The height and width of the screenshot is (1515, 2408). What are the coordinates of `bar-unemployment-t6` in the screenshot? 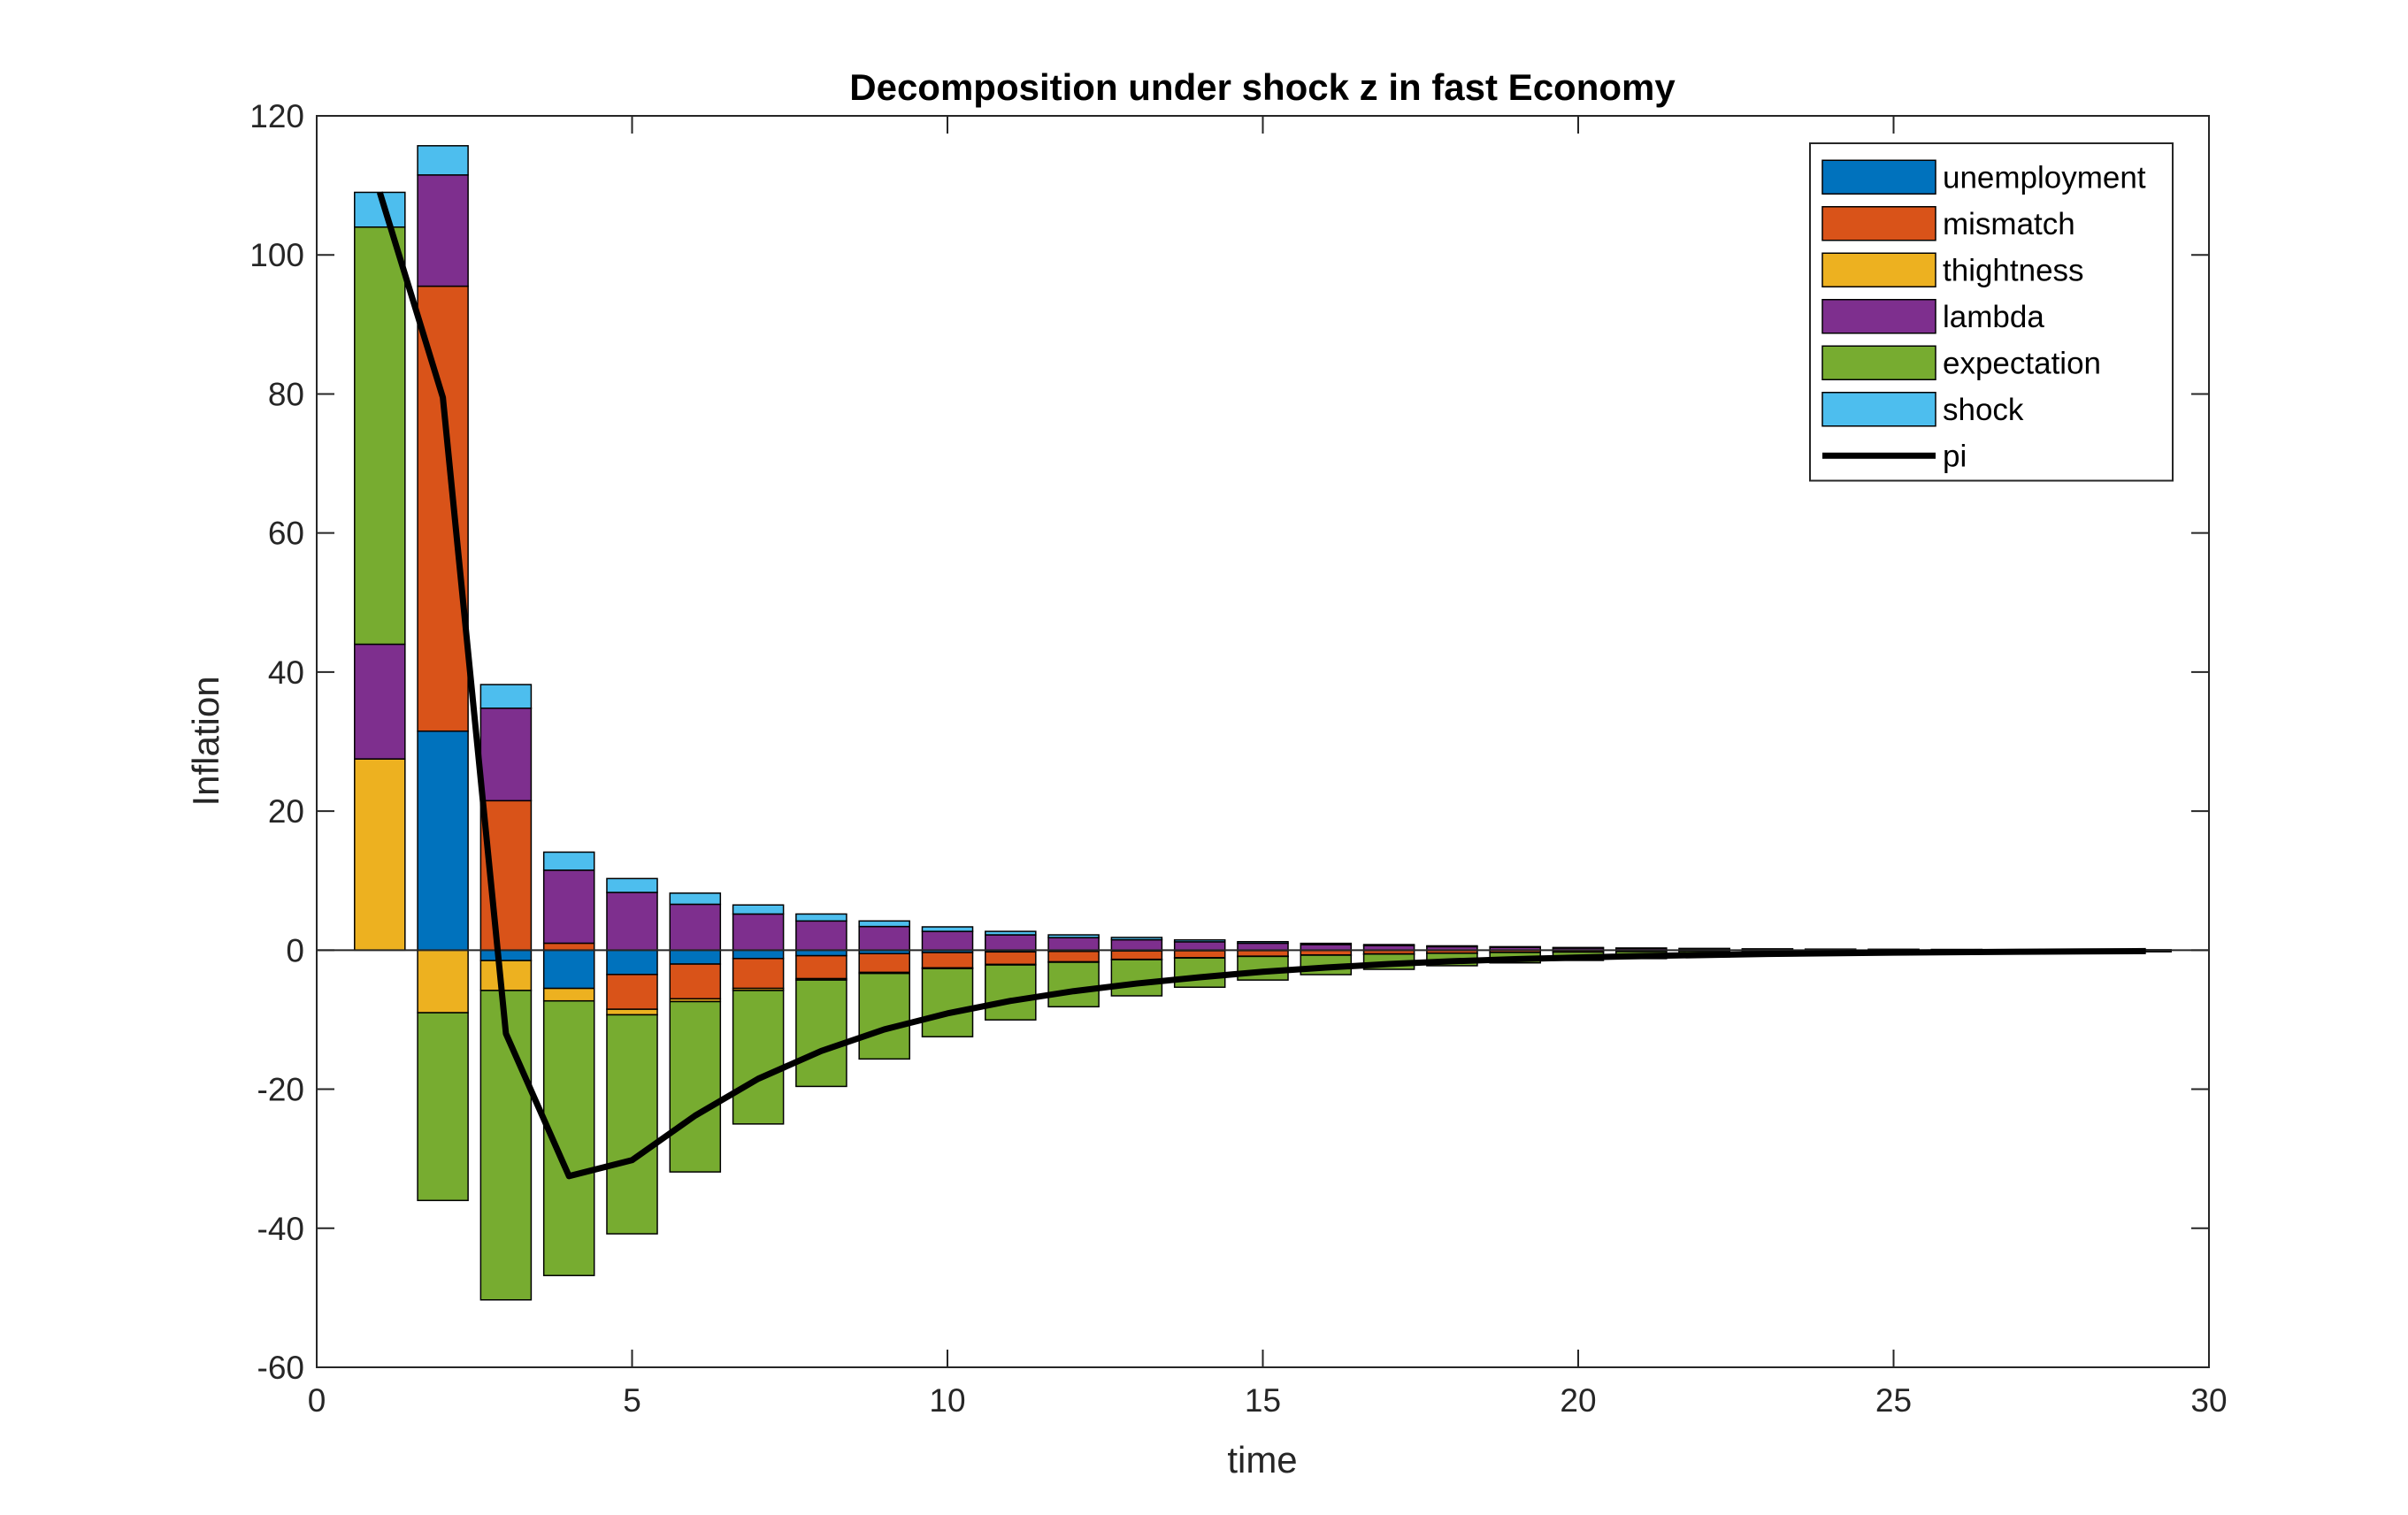 It's located at (695, 957).